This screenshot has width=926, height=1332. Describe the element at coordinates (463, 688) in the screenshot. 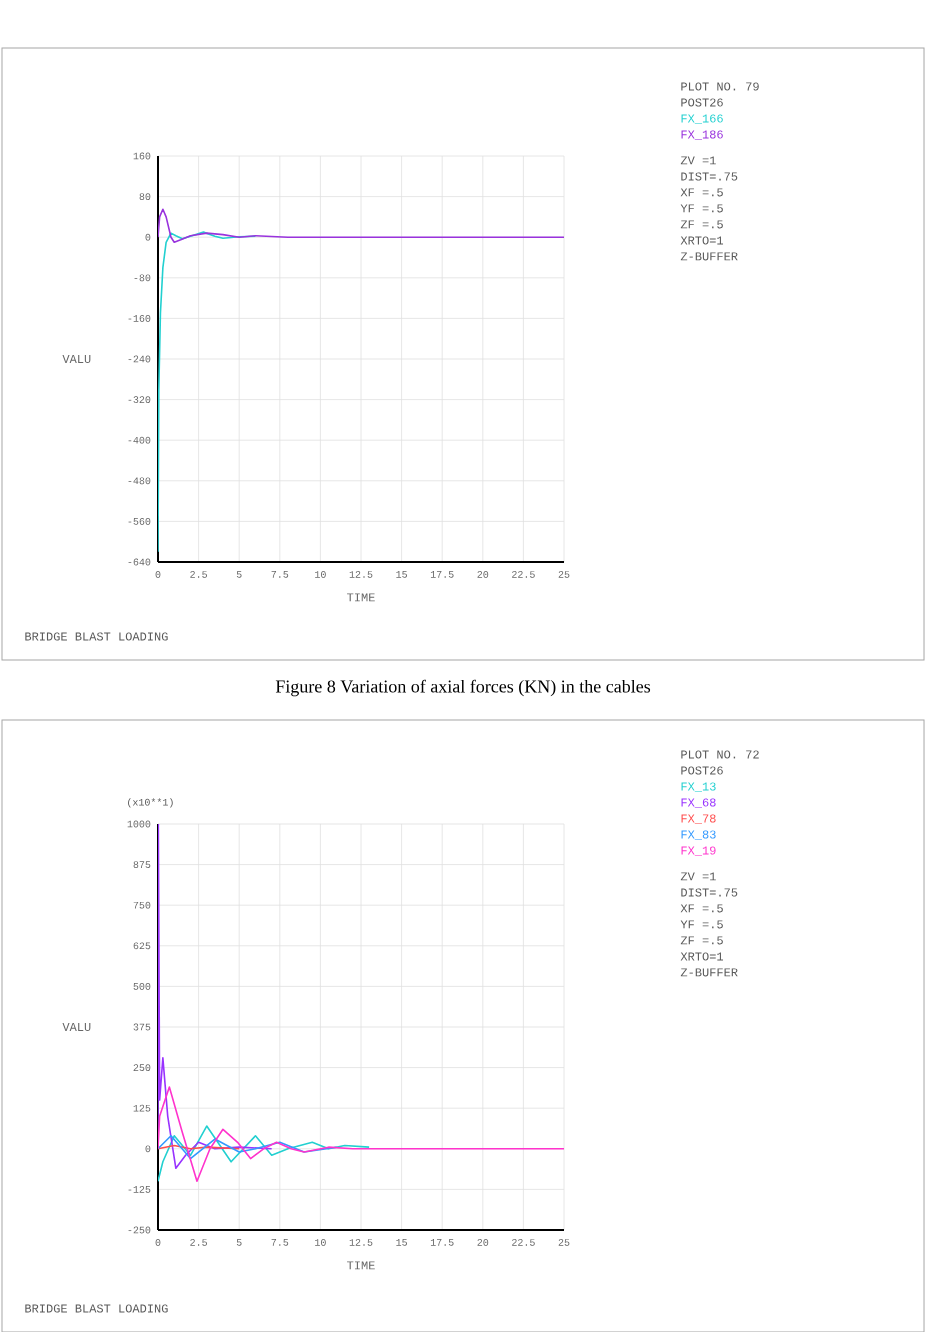

I see `caption: Figure 8 Variation of axial forces (KN) in the cables` at that location.